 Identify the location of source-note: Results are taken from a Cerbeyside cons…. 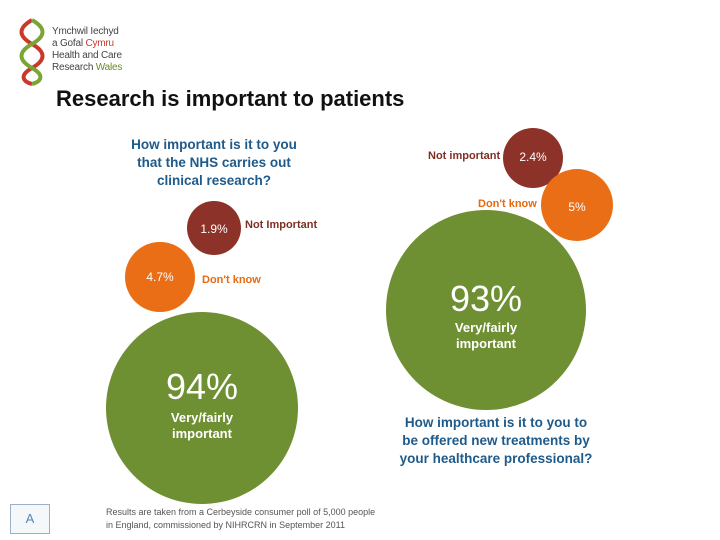
(241, 518).